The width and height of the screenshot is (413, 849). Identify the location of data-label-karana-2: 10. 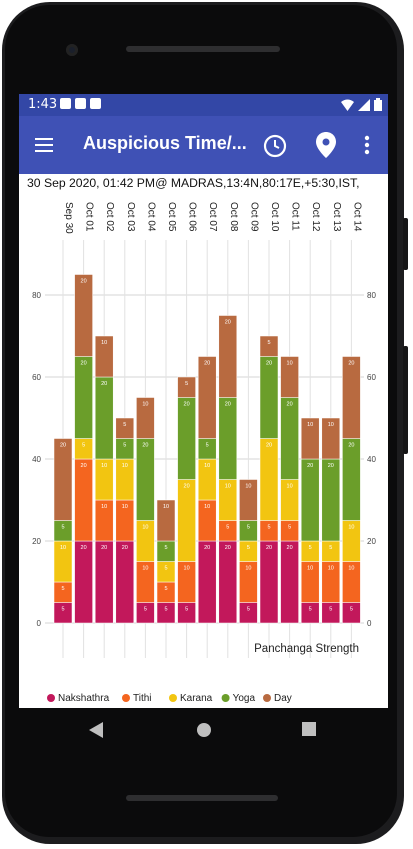
(104, 466).